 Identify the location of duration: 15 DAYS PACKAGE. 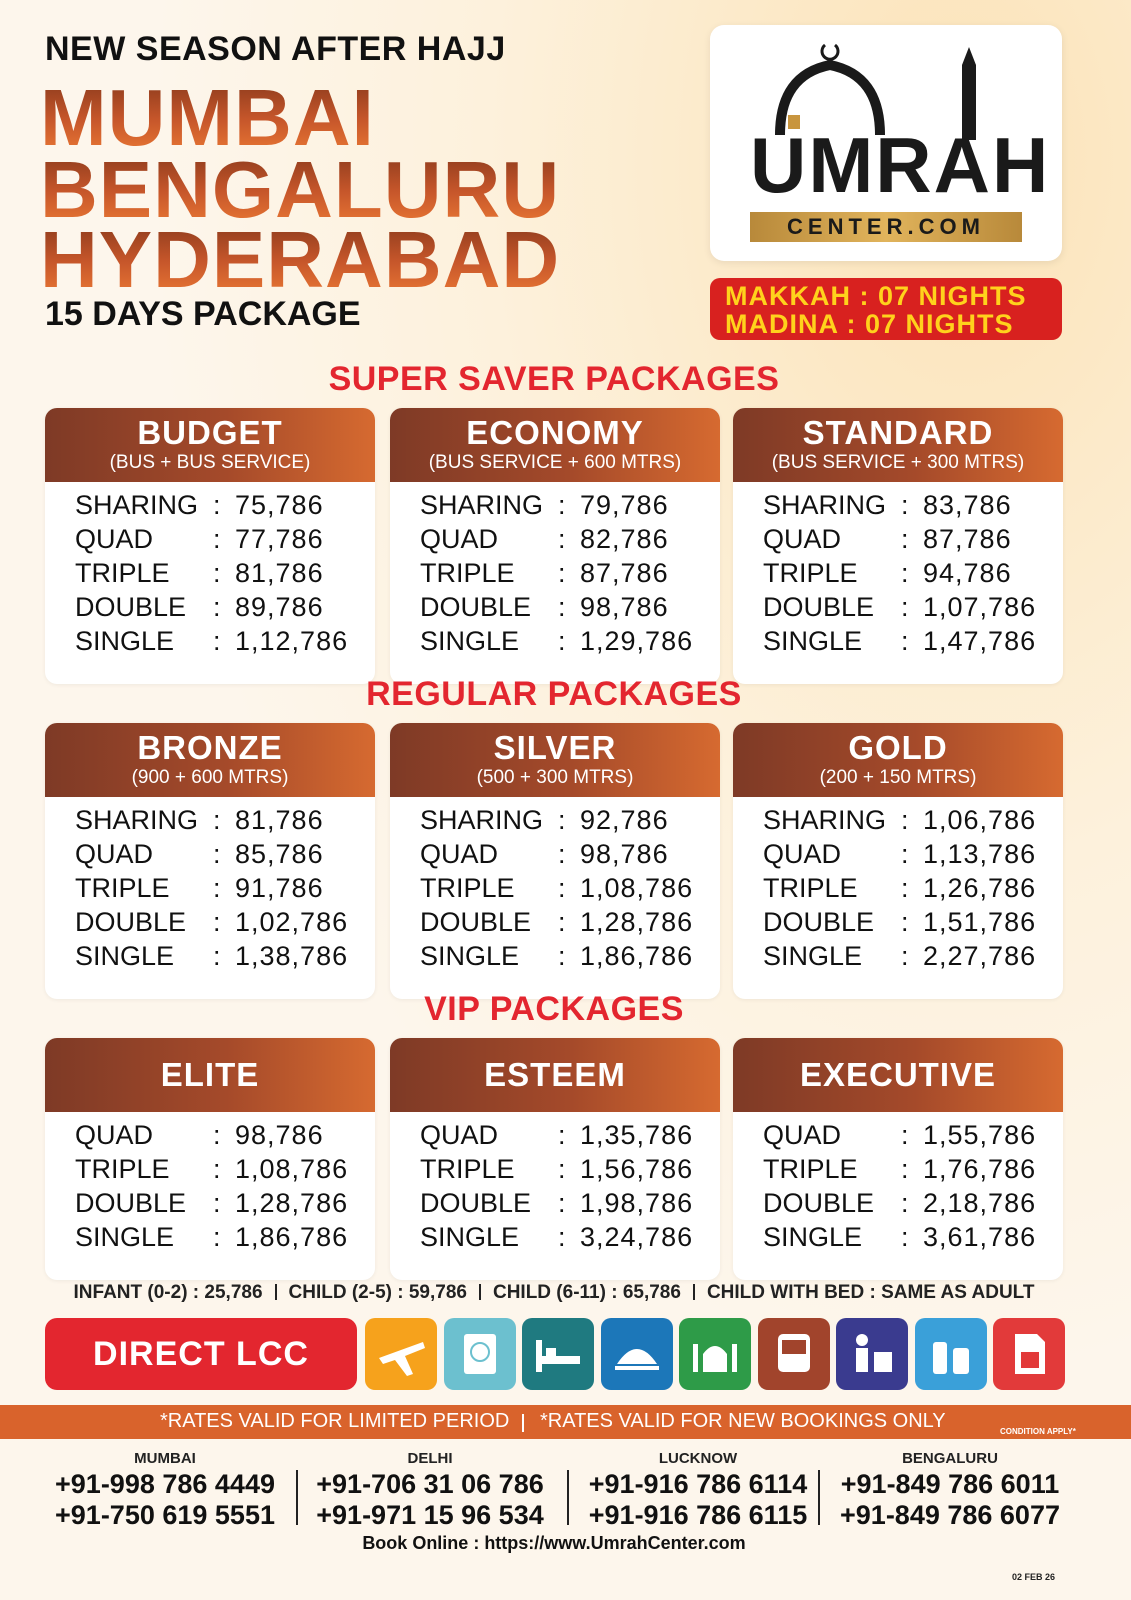
(203, 314).